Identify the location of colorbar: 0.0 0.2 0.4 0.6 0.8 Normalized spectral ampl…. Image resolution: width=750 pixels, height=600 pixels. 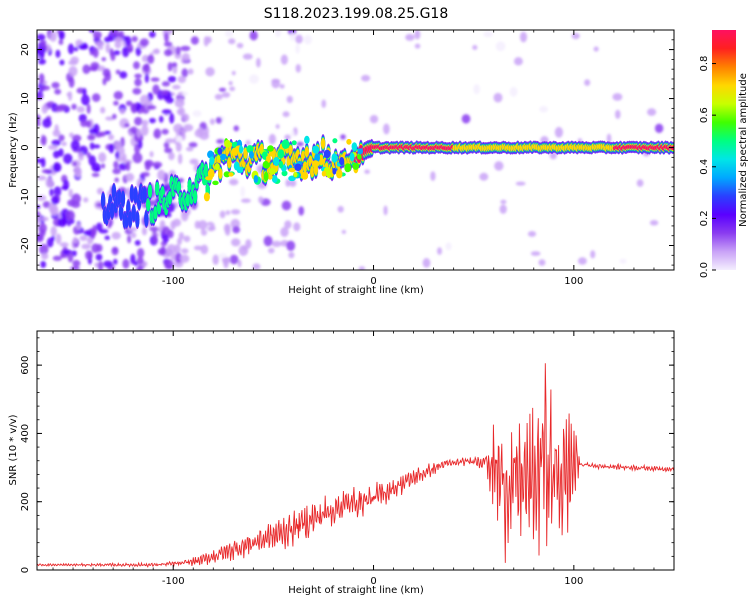
(724, 154).